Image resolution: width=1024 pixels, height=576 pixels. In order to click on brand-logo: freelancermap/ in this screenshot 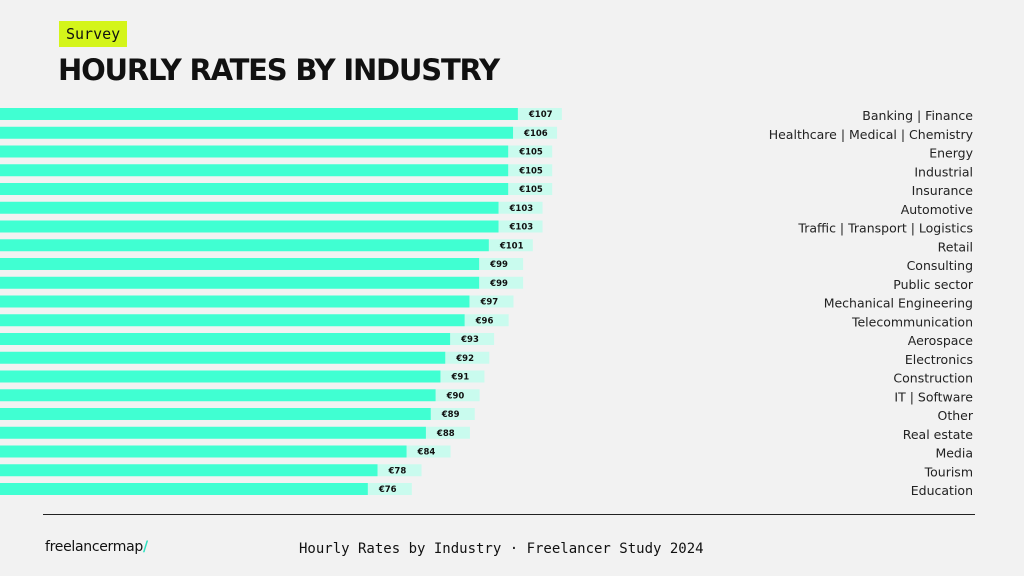, I will do `click(96, 547)`.